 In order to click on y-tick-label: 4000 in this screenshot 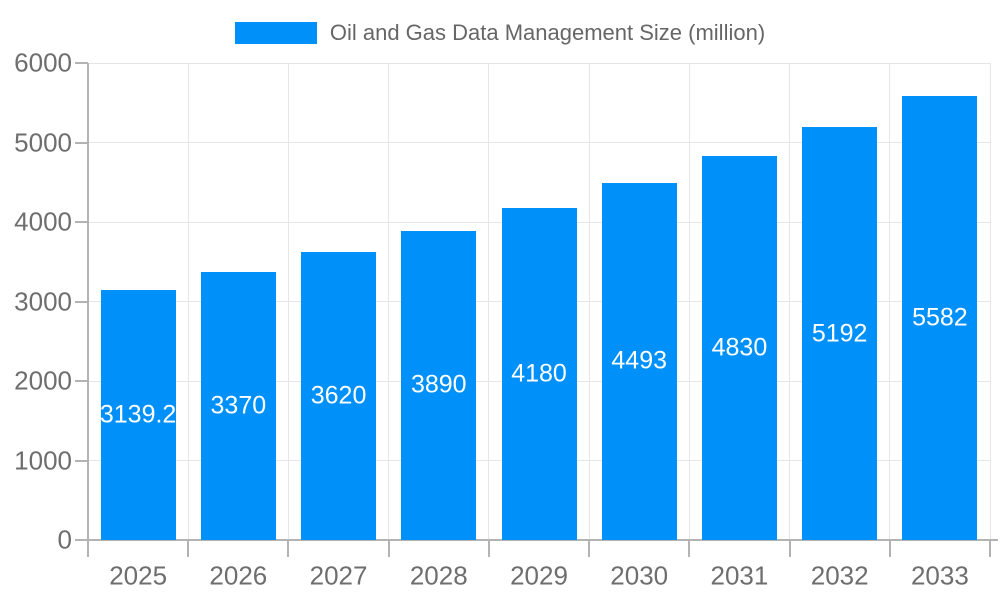, I will do `click(43, 221)`.